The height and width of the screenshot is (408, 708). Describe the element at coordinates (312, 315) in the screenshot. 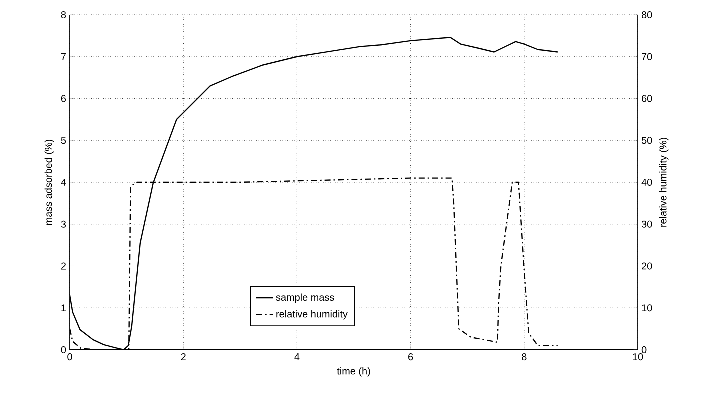

I see `legend-label: relative humidity` at that location.